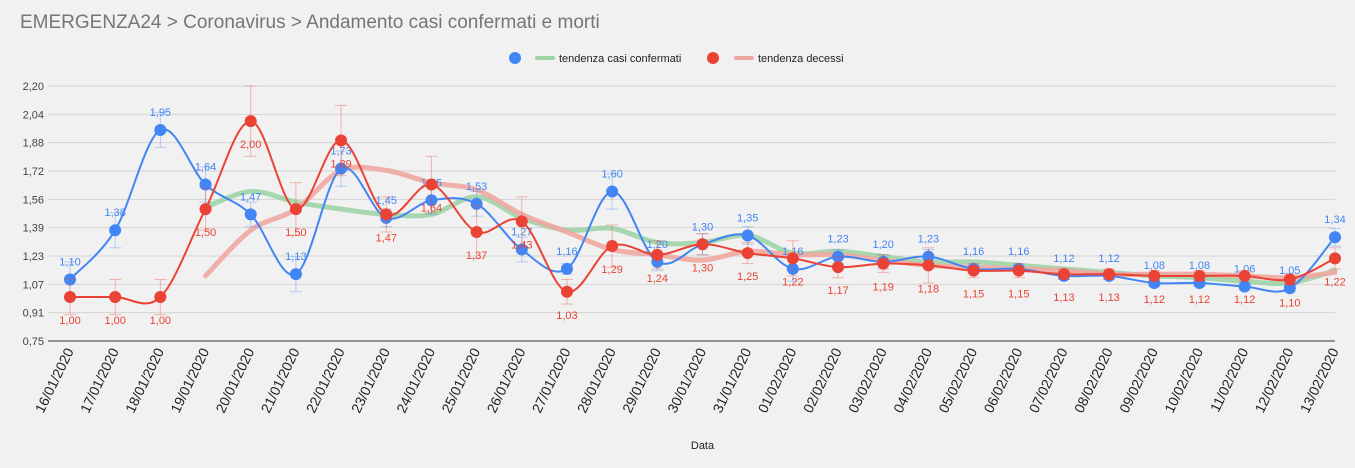 This screenshot has width=1355, height=468. Describe the element at coordinates (973, 295) in the screenshot. I see `data-label-decessi: 1,15` at that location.